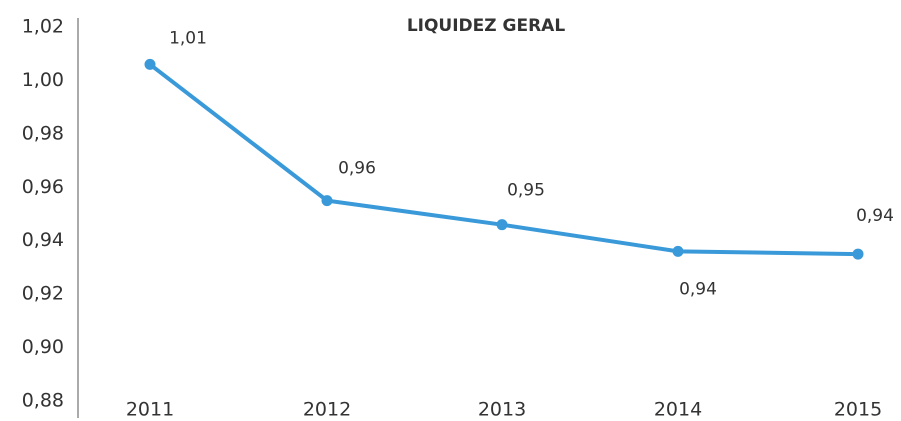 The width and height of the screenshot is (901, 421). Describe the element at coordinates (526, 191) in the screenshot. I see `data-label: 0,95` at that location.